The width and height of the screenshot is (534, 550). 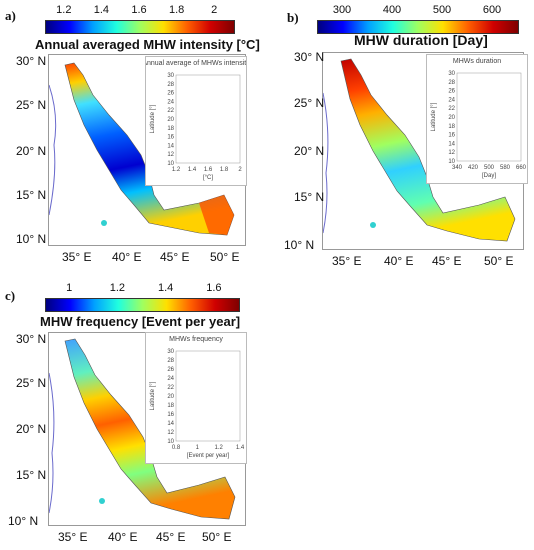 What do you see at coordinates (489, 176) in the screenshot?
I see `inset-xlabel: [Day]` at bounding box center [489, 176].